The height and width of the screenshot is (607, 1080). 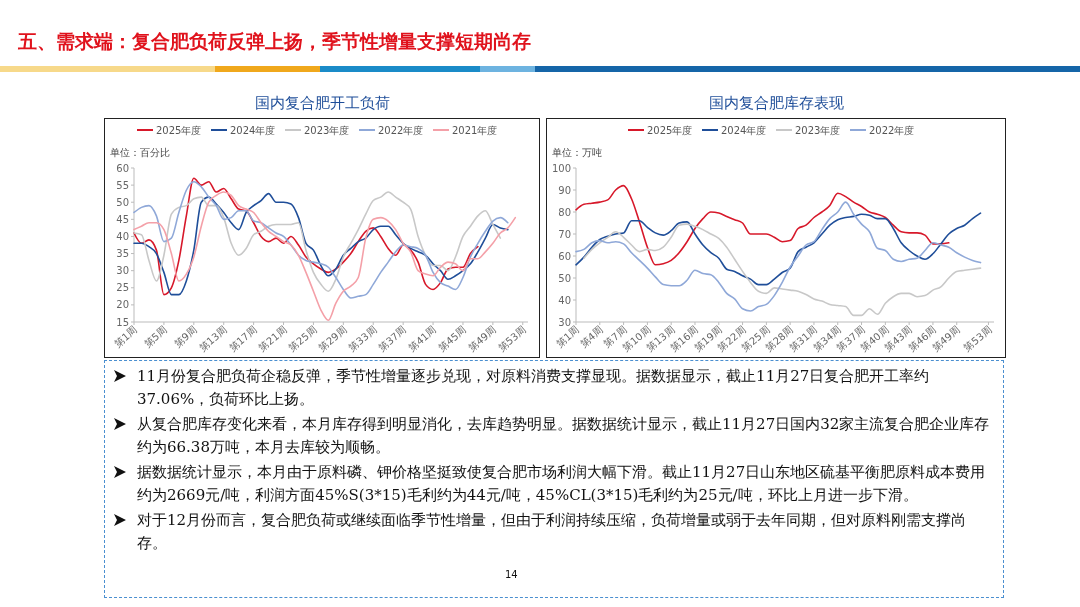 What do you see at coordinates (140, 152) in the screenshot?
I see `y-axis-title: 单位：百分比` at bounding box center [140, 152].